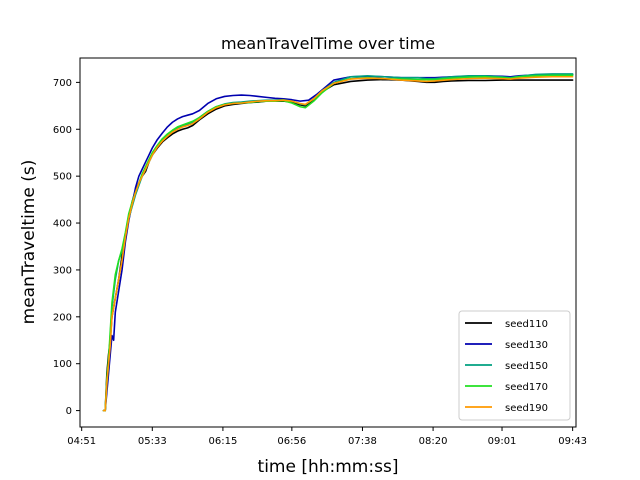  What do you see at coordinates (328, 43) in the screenshot?
I see `chart-title: meanTravelTime over time` at bounding box center [328, 43].